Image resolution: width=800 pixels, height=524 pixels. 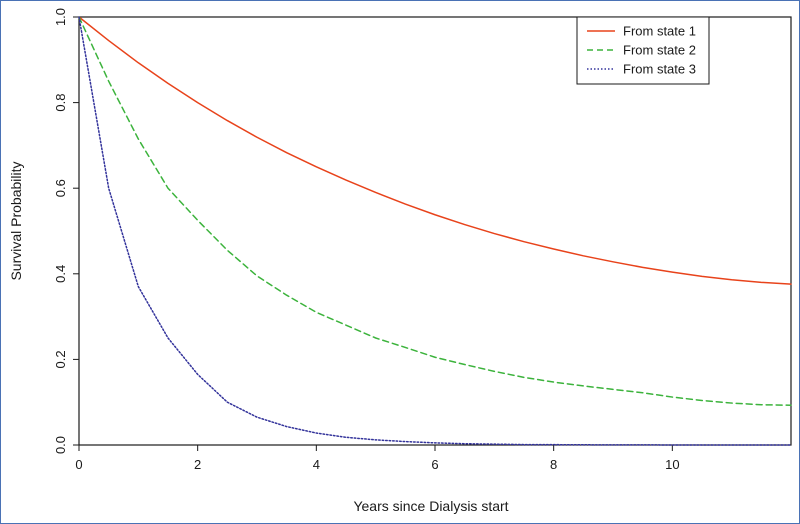 What do you see at coordinates (197, 464) in the screenshot?
I see `x-tick-label: 2` at bounding box center [197, 464].